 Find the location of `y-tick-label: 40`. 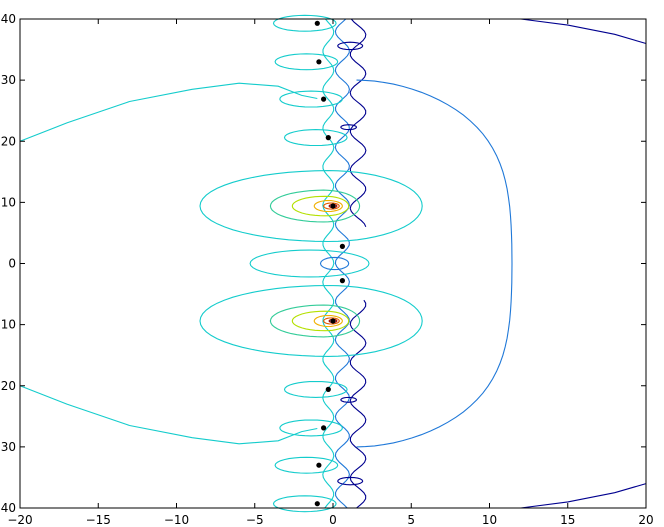

y-tick-label: 40 is located at coordinates (8, 19).